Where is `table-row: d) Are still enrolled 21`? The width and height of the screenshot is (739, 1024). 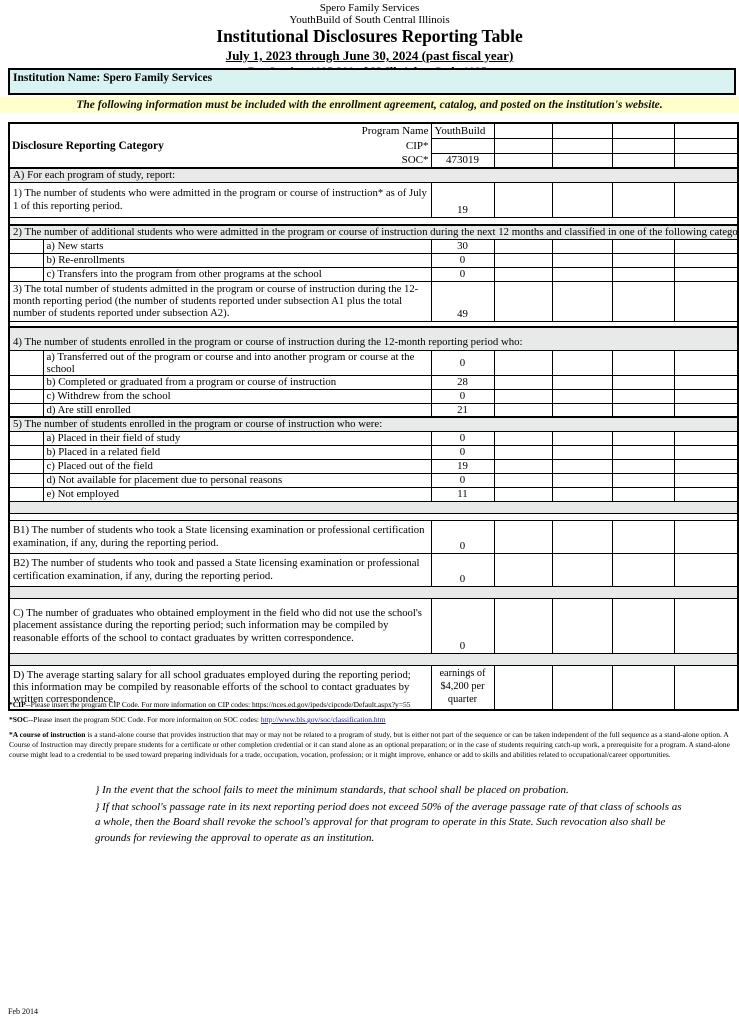 table-row: d) Are still enrolled 21 is located at coordinates (373, 410).